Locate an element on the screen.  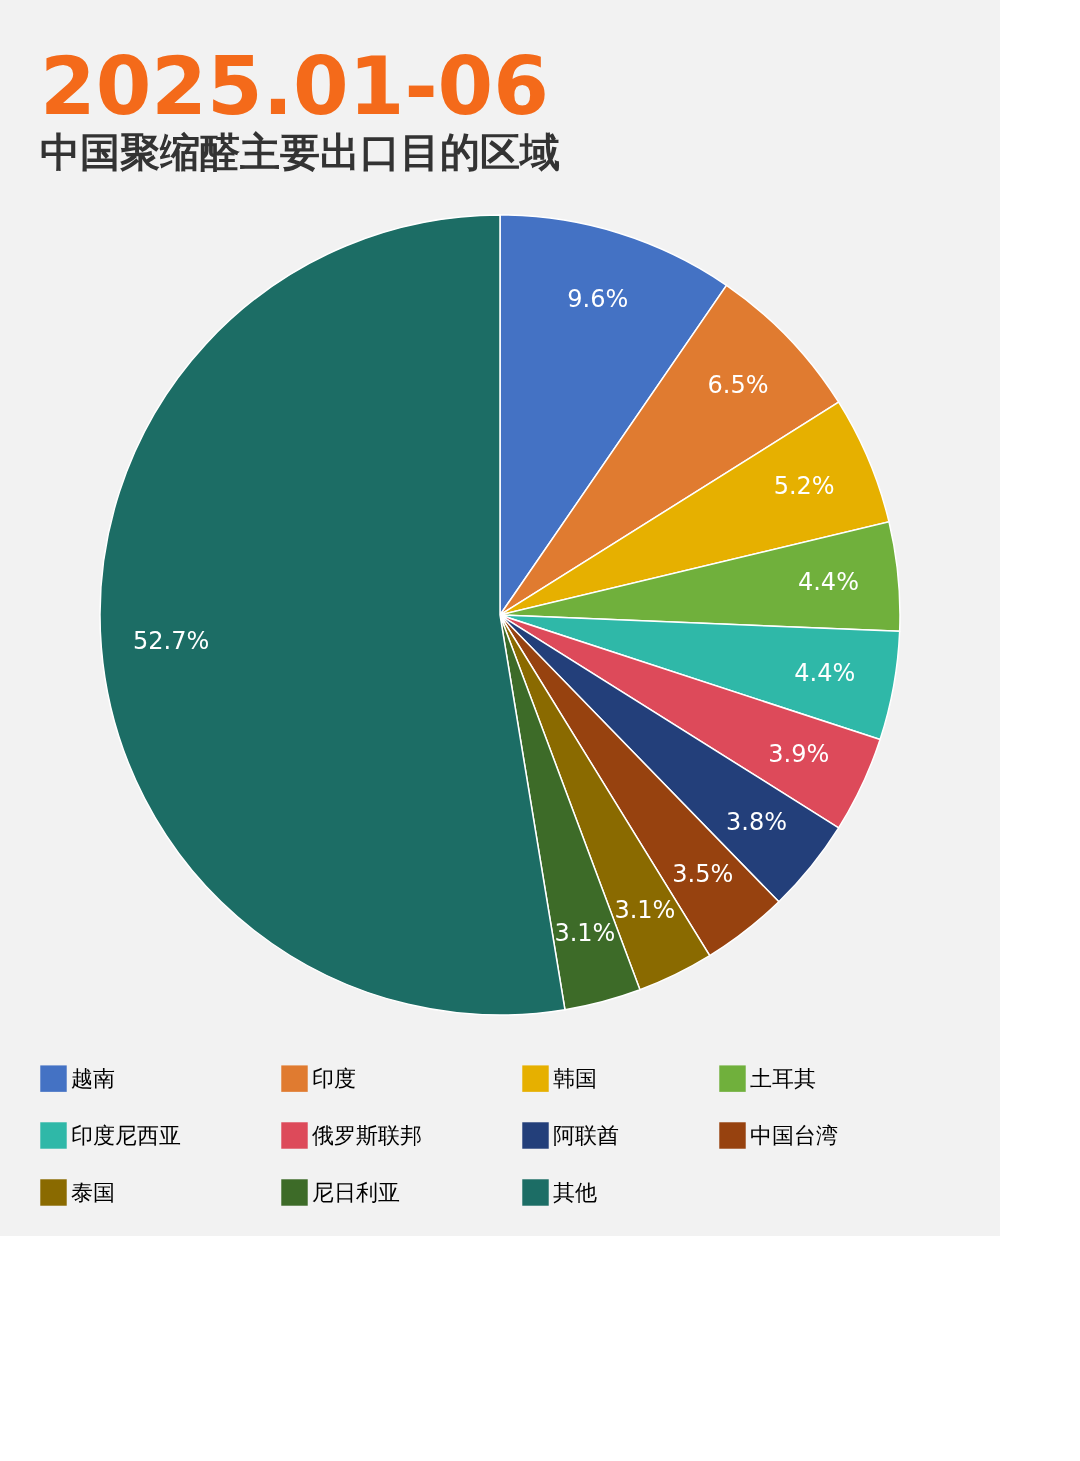
legend-label: 韩国 is located at coordinates (575, 1078).